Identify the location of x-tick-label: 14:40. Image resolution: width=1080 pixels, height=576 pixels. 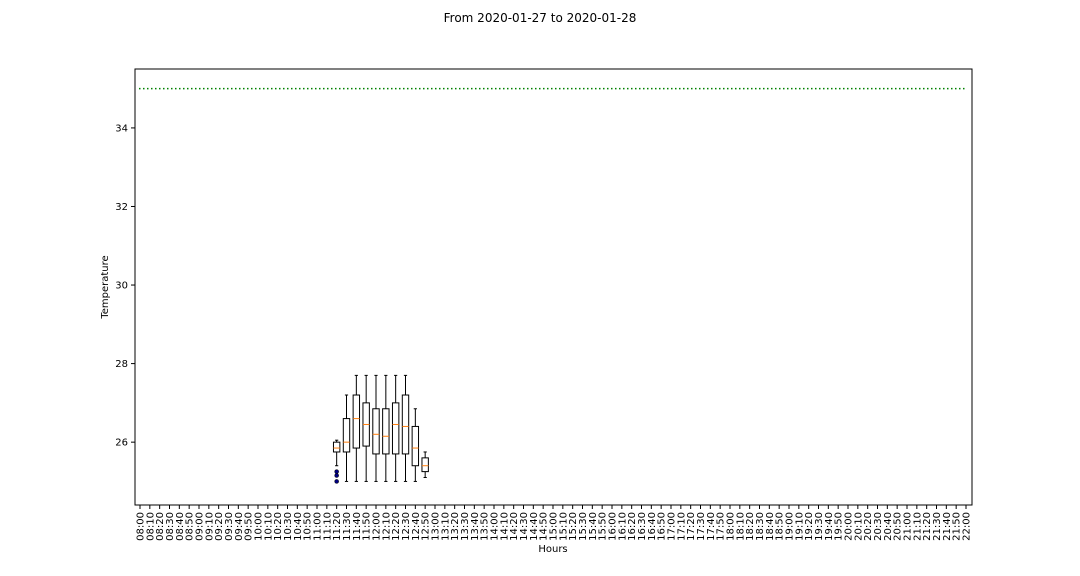
(534, 526).